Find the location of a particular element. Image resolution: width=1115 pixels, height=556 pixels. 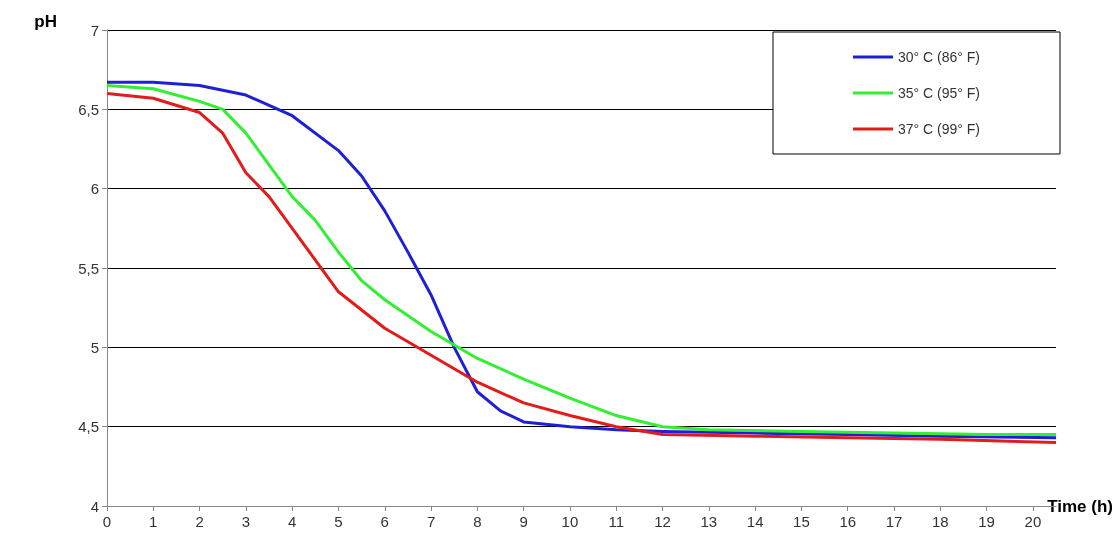

x-tick-label: 14 is located at coordinates (755, 521).